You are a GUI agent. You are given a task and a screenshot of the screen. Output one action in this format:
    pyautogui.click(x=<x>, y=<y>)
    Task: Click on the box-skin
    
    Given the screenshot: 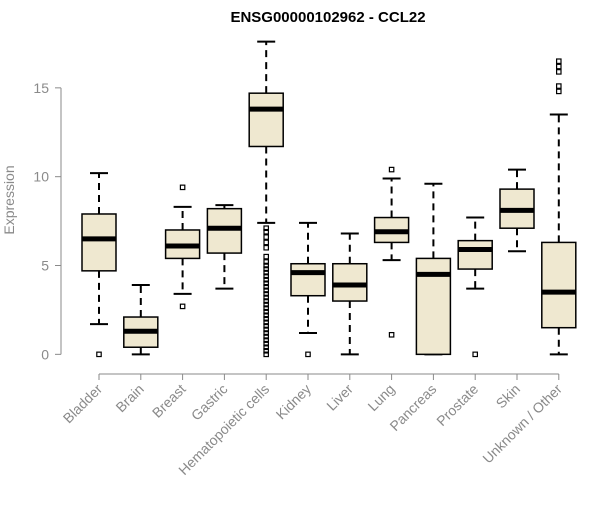 What is the action you would take?
    pyautogui.click(x=517, y=210)
    